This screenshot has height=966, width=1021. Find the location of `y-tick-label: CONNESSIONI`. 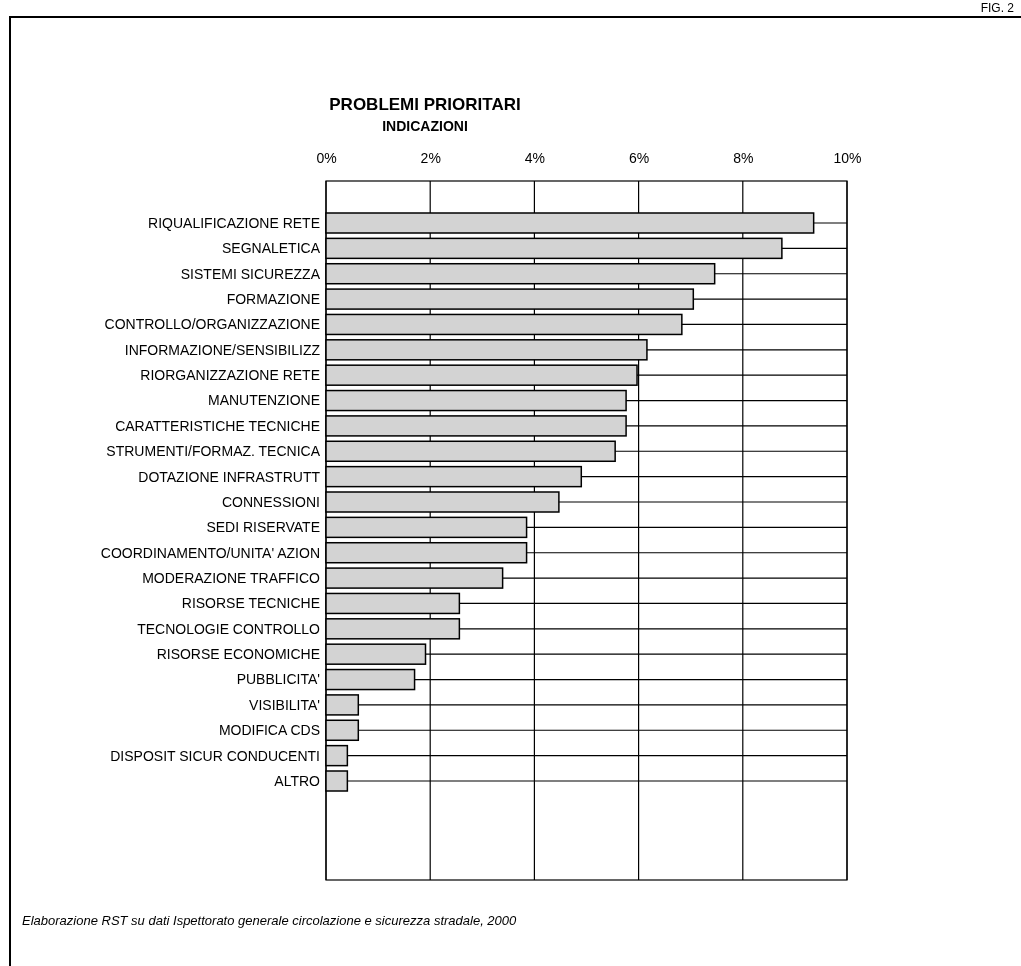

y-tick-label: CONNESSIONI is located at coordinates (270, 501).